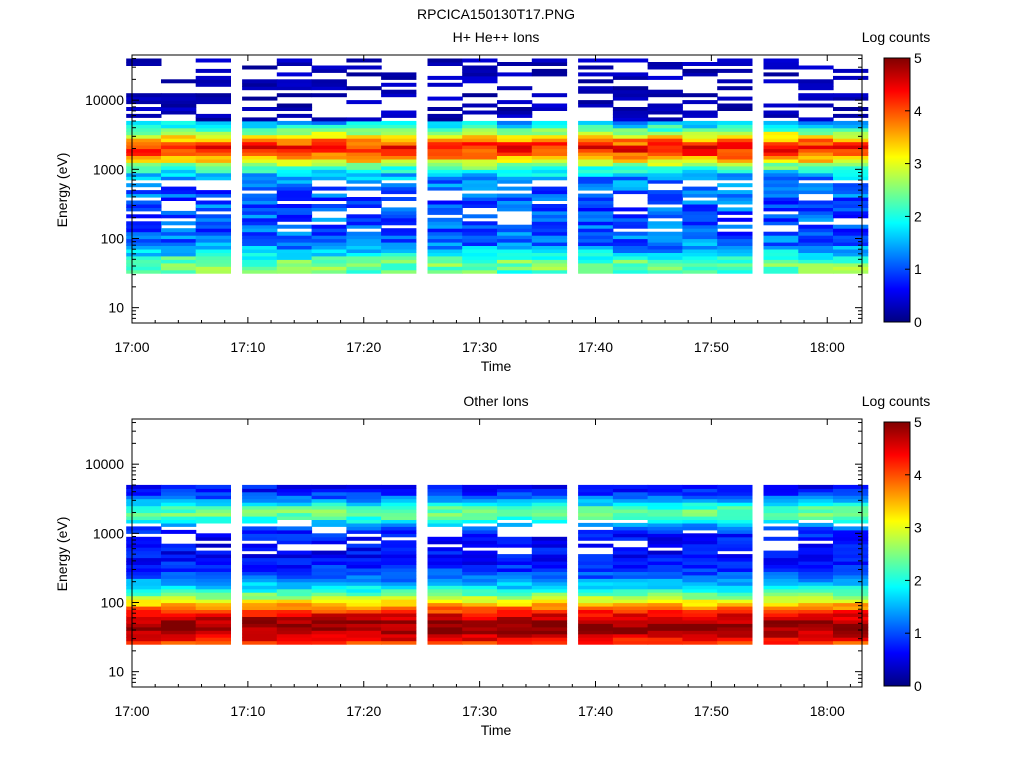 The width and height of the screenshot is (1024, 768). Describe the element at coordinates (113, 238) in the screenshot. I see `y-tick-label: 100` at that location.